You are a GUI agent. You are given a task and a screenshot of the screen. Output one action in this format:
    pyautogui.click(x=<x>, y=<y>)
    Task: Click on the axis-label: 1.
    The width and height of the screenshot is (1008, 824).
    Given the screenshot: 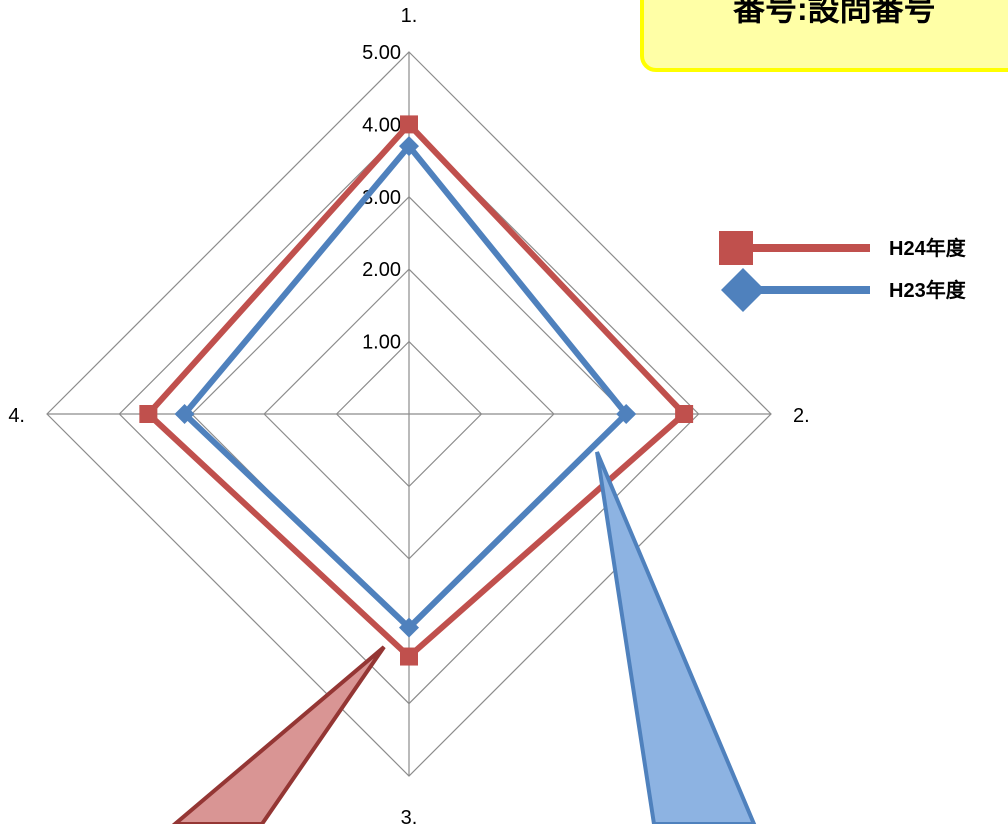 What is the action you would take?
    pyautogui.click(x=409, y=16)
    